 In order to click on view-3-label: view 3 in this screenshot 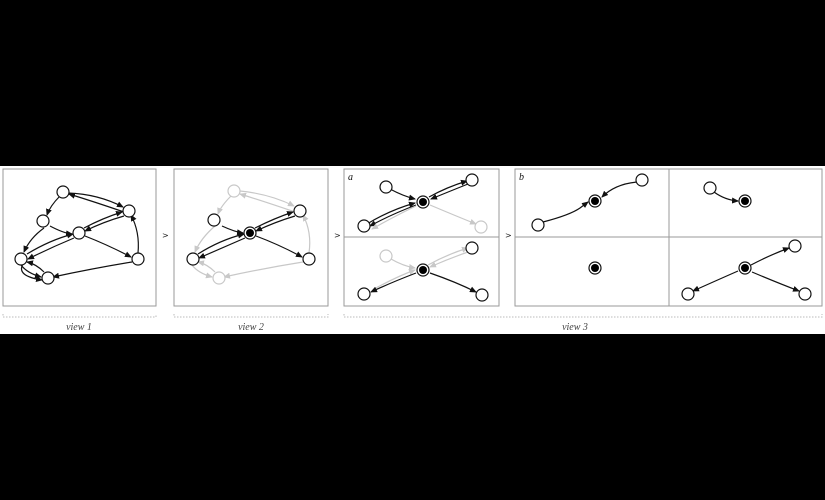, I will do `click(575, 327)`.